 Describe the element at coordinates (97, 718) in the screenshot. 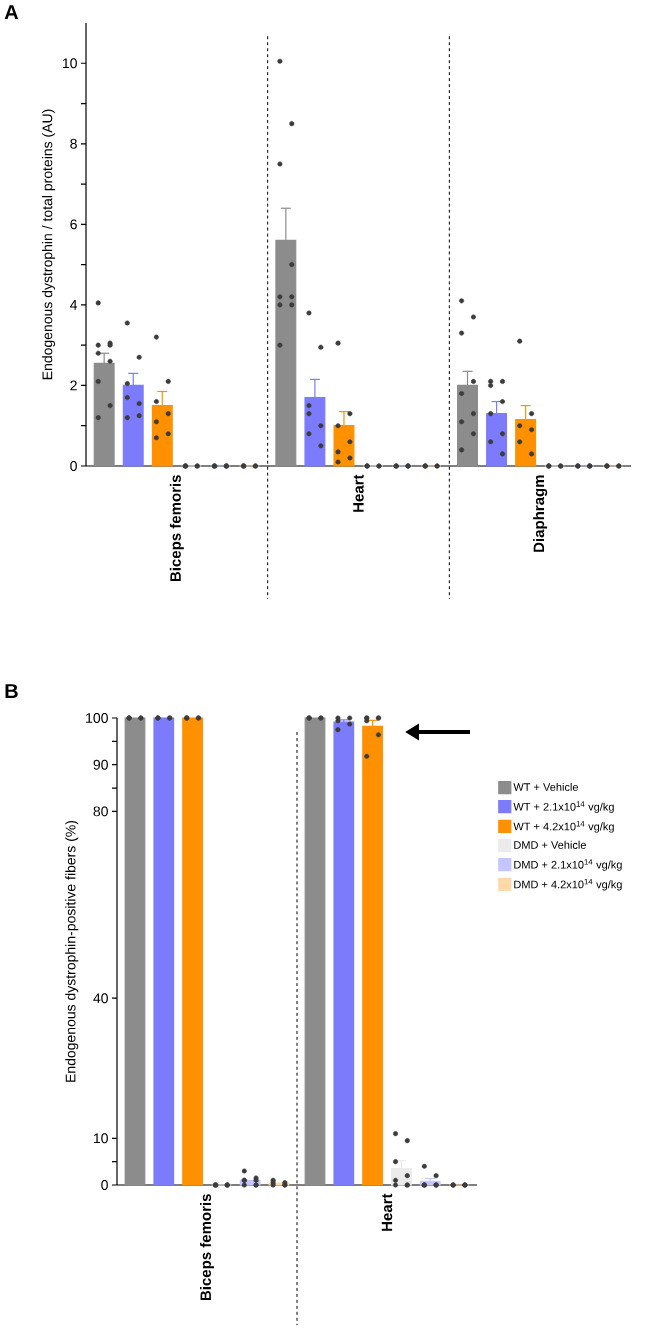

I see `y-tick-label: 100` at that location.